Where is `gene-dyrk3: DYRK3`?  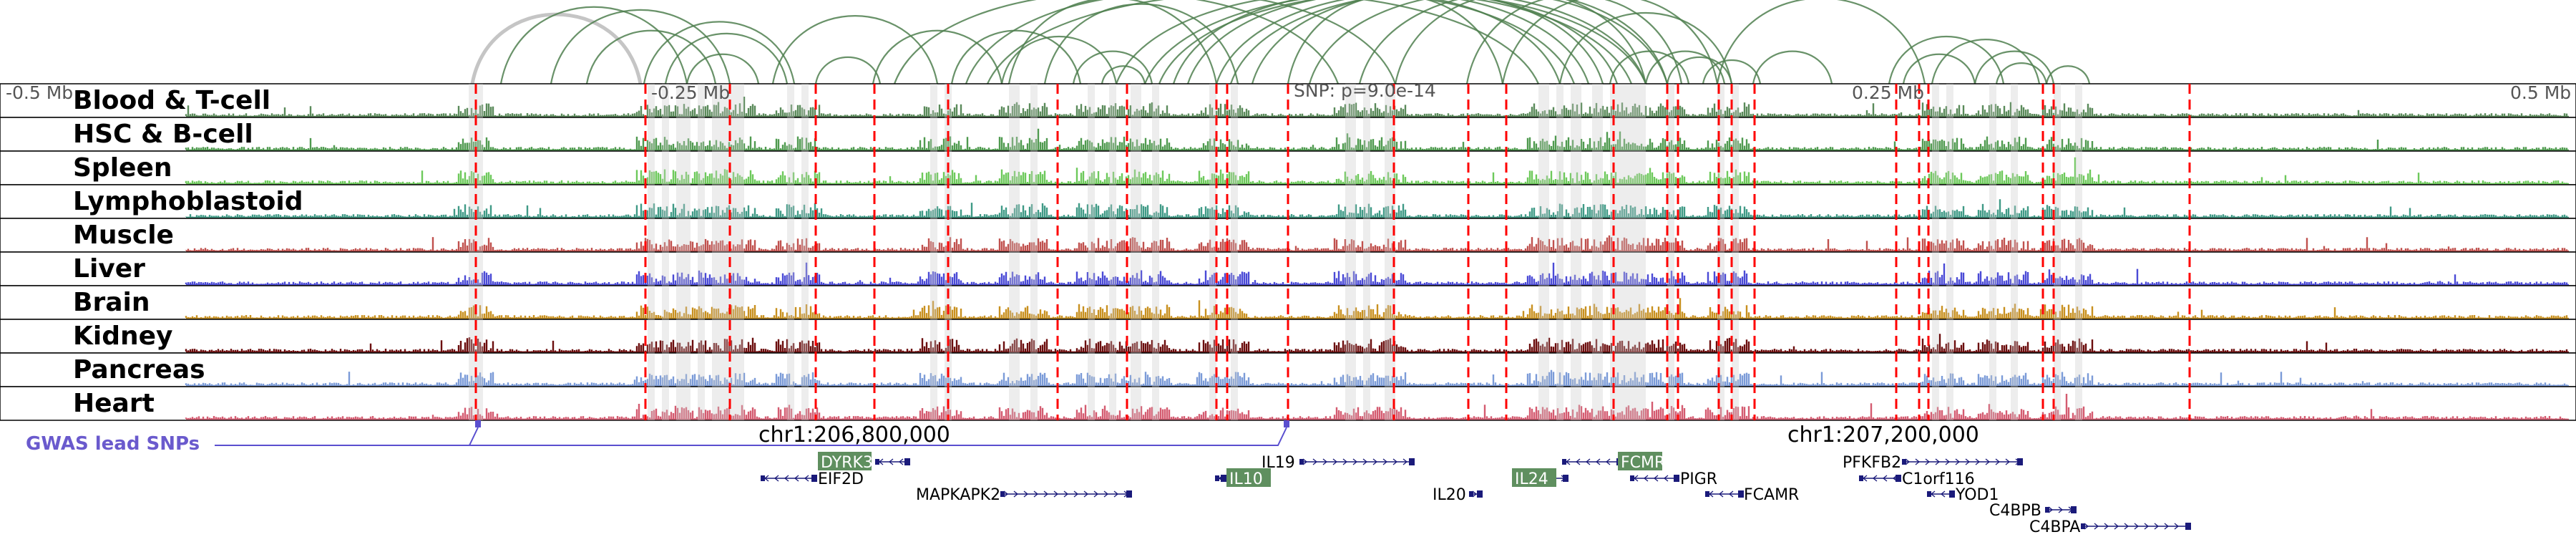 gene-dyrk3: DYRK3 is located at coordinates (864, 462).